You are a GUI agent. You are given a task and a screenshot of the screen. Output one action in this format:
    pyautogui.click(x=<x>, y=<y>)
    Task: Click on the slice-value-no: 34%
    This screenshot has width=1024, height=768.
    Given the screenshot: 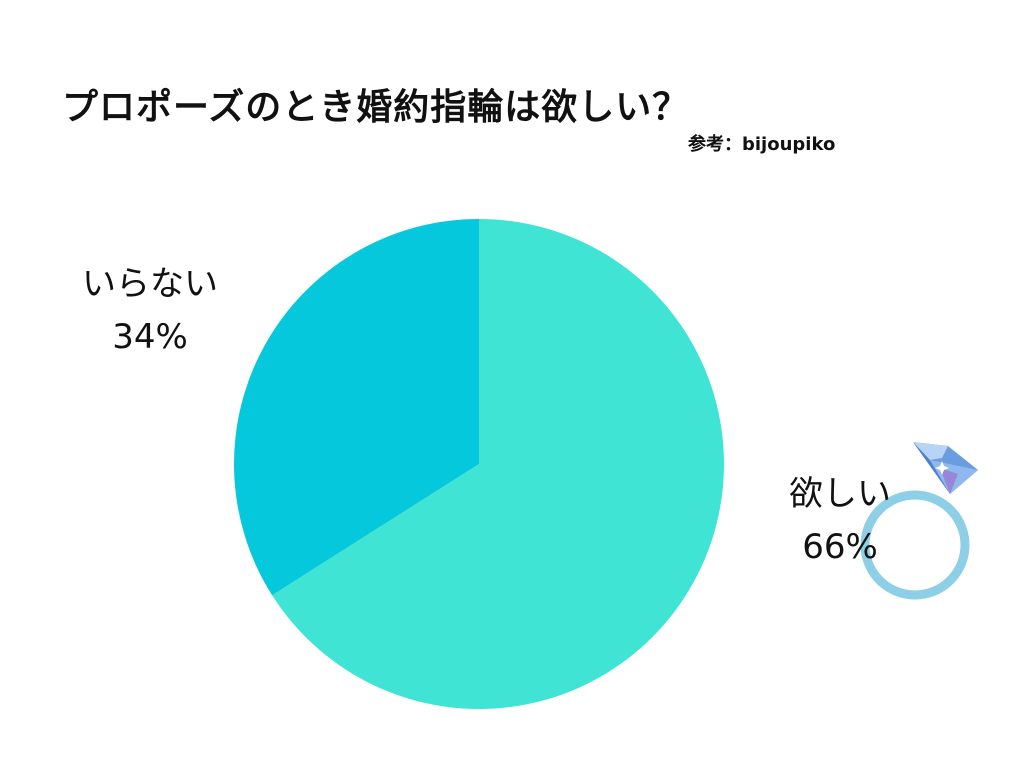 What is the action you would take?
    pyautogui.click(x=150, y=336)
    